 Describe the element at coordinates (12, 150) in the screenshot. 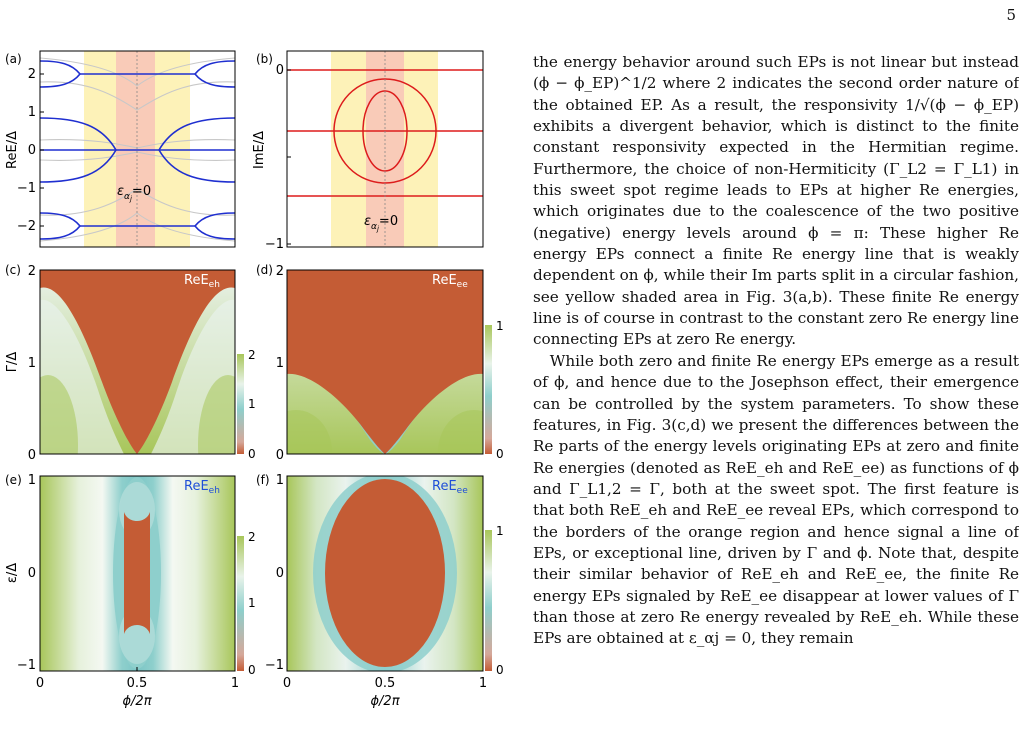

I see `y-axis-label: ReE/Δ` at that location.